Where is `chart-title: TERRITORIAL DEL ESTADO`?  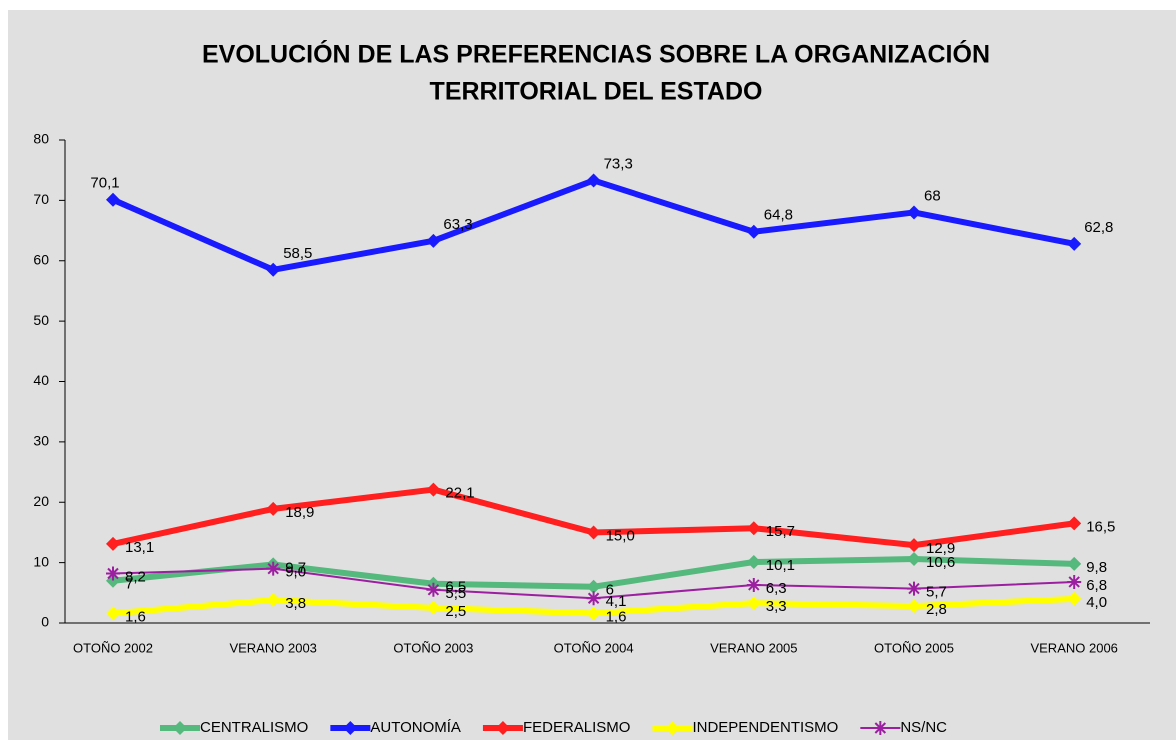 chart-title: TERRITORIAL DEL ESTADO is located at coordinates (596, 92).